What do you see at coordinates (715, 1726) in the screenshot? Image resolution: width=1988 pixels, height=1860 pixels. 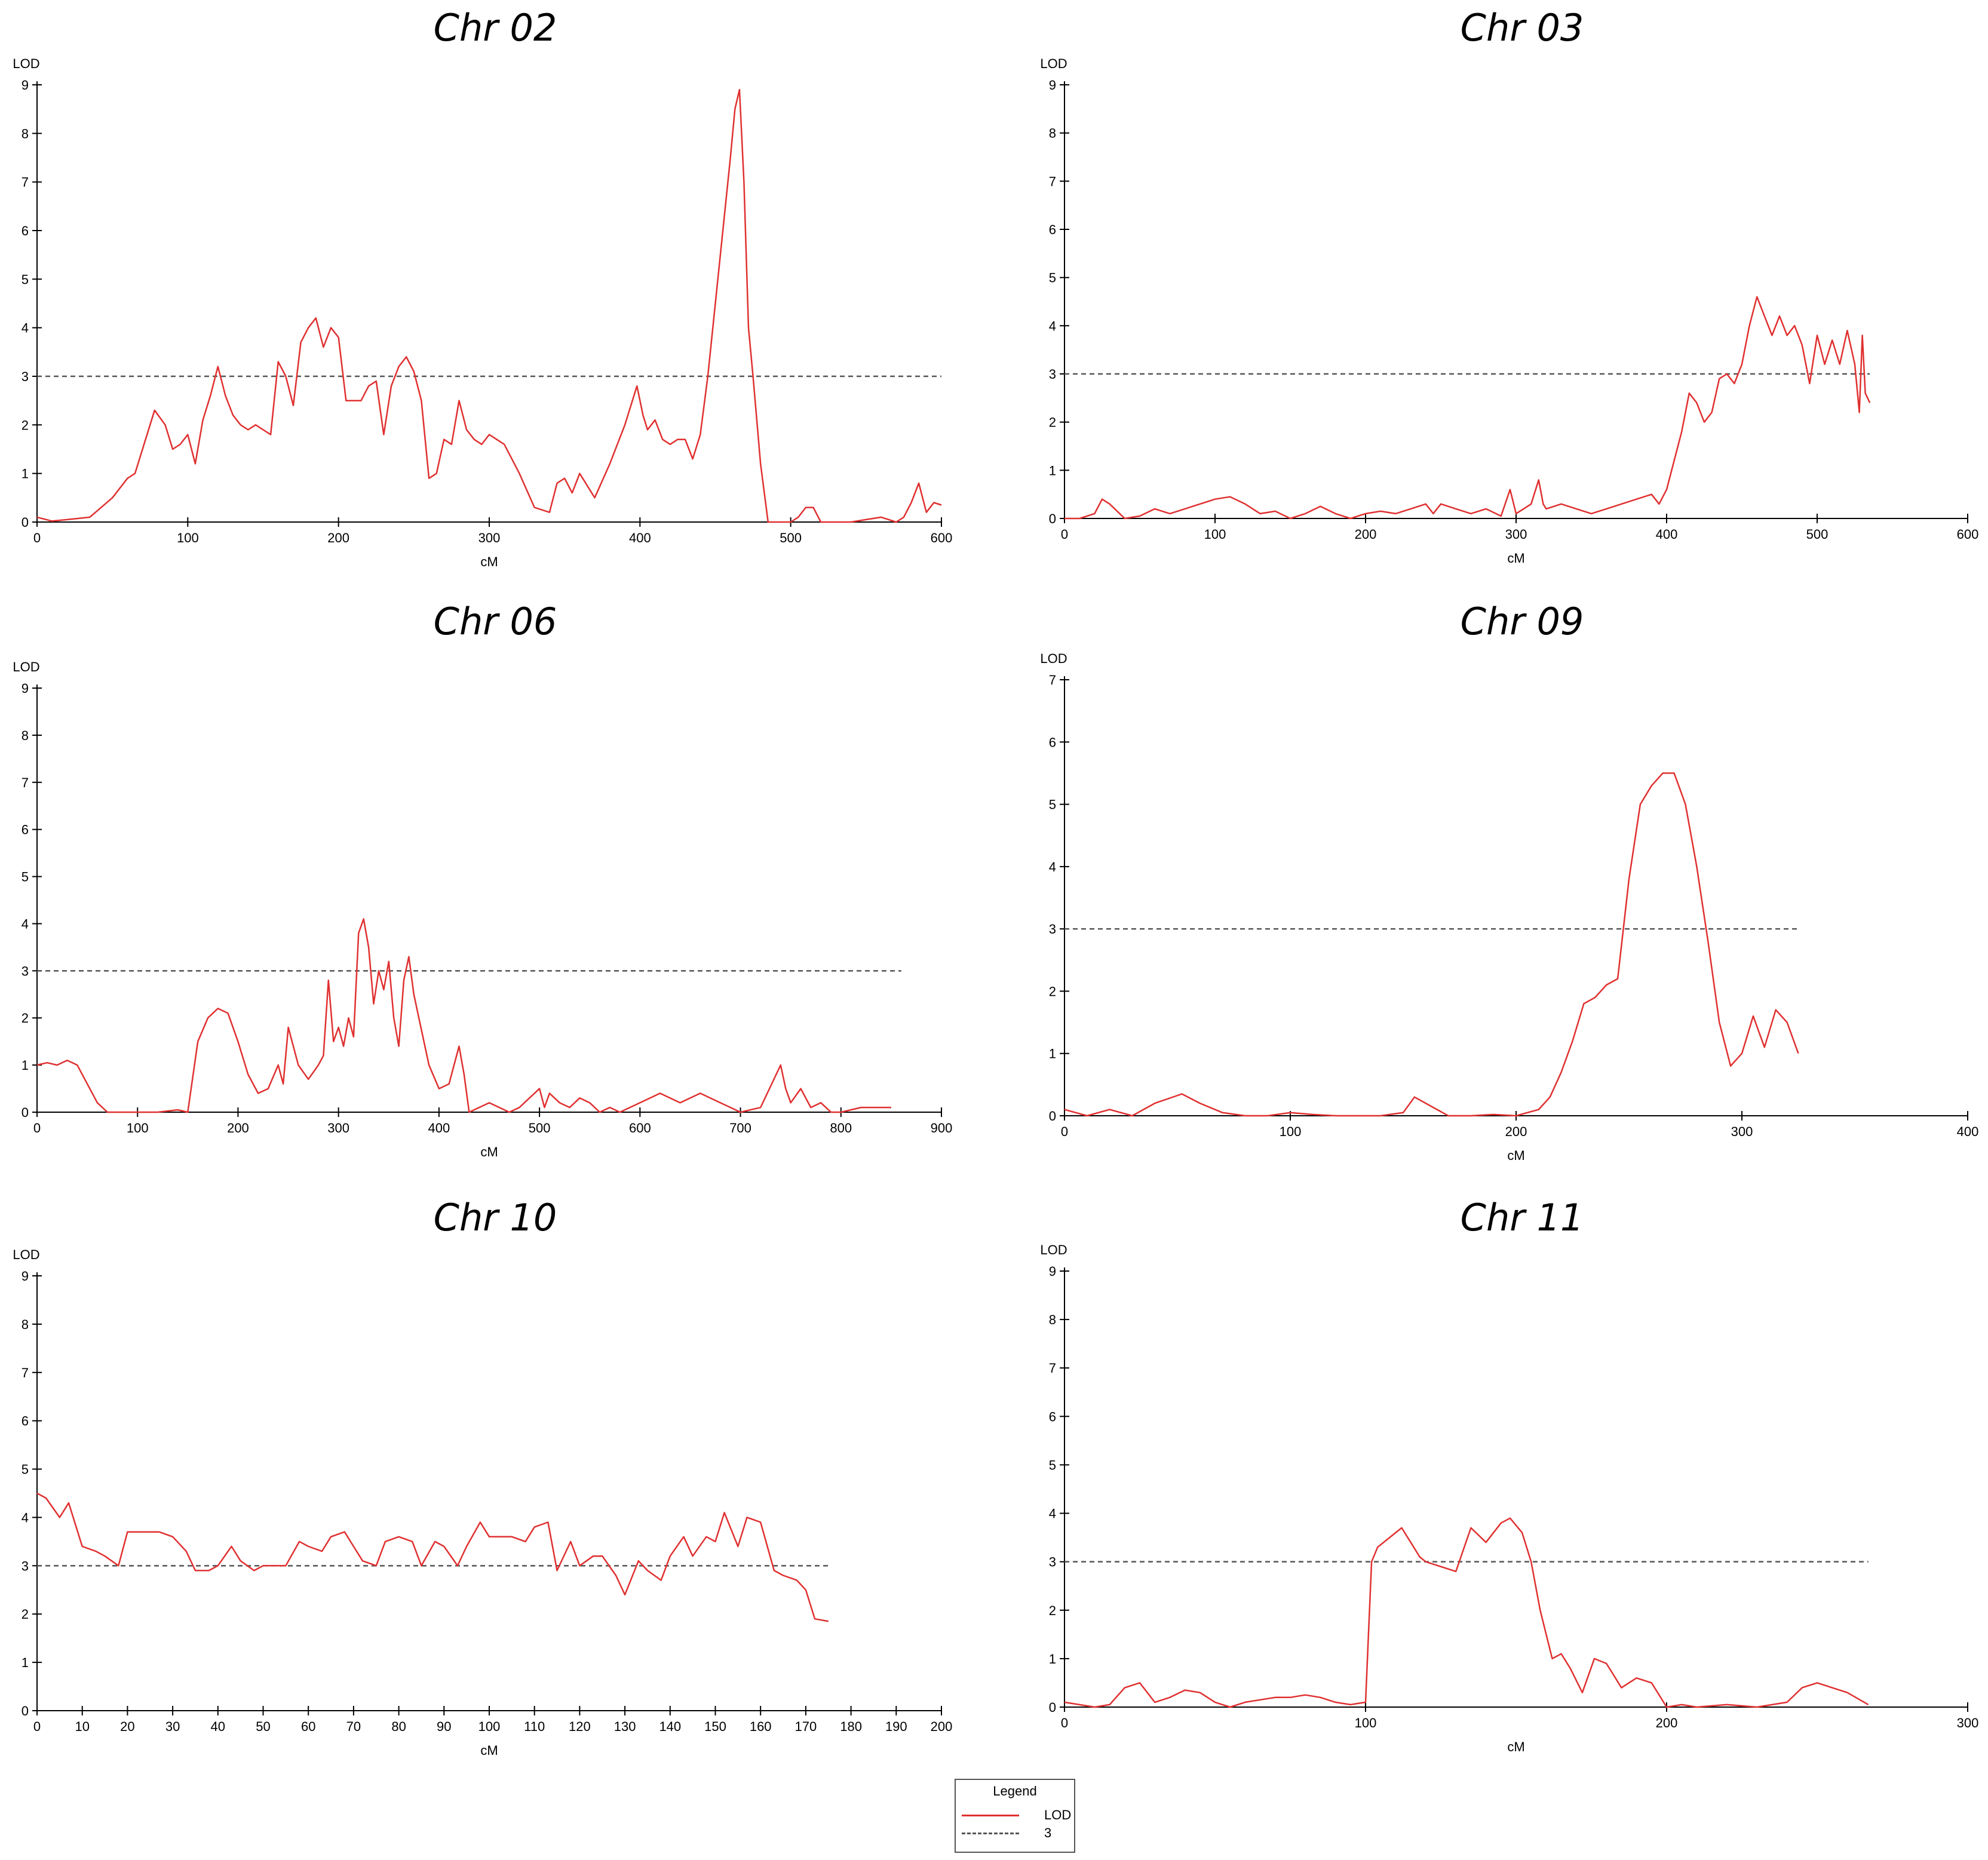 I see `x-tick-label: 150` at bounding box center [715, 1726].